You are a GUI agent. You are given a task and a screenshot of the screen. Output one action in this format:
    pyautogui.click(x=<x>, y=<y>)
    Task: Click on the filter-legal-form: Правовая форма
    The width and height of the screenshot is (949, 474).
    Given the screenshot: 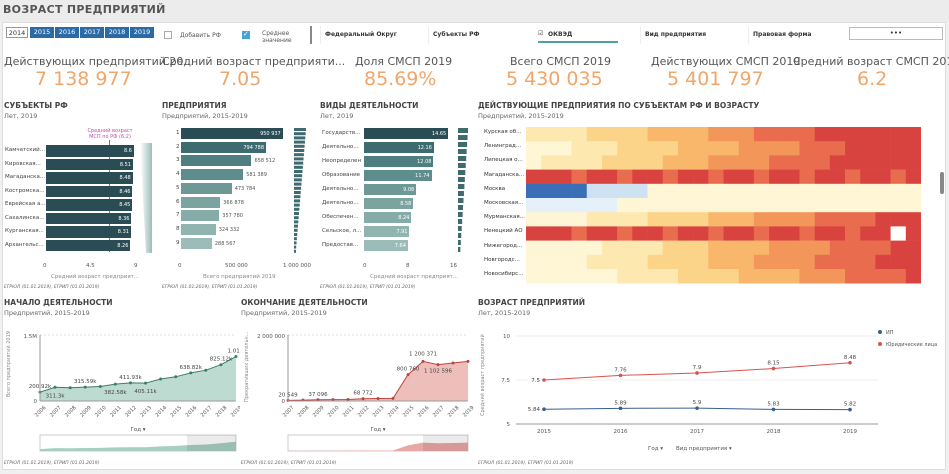 What is the action you would take?
    pyautogui.click(x=798, y=35)
    